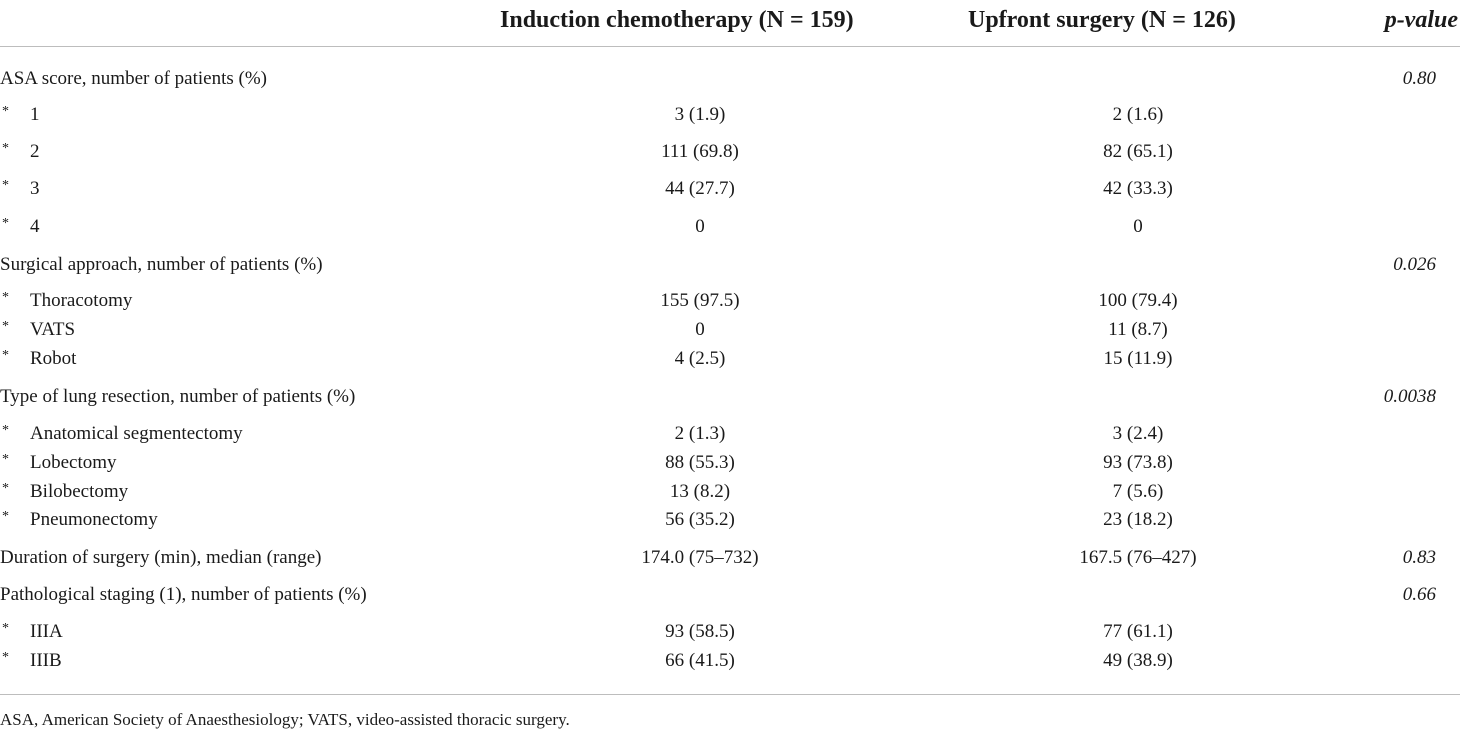 This screenshot has height=730, width=1460. Describe the element at coordinates (1138, 660) in the screenshot. I see `upfront-value: 49 (38.9)` at that location.